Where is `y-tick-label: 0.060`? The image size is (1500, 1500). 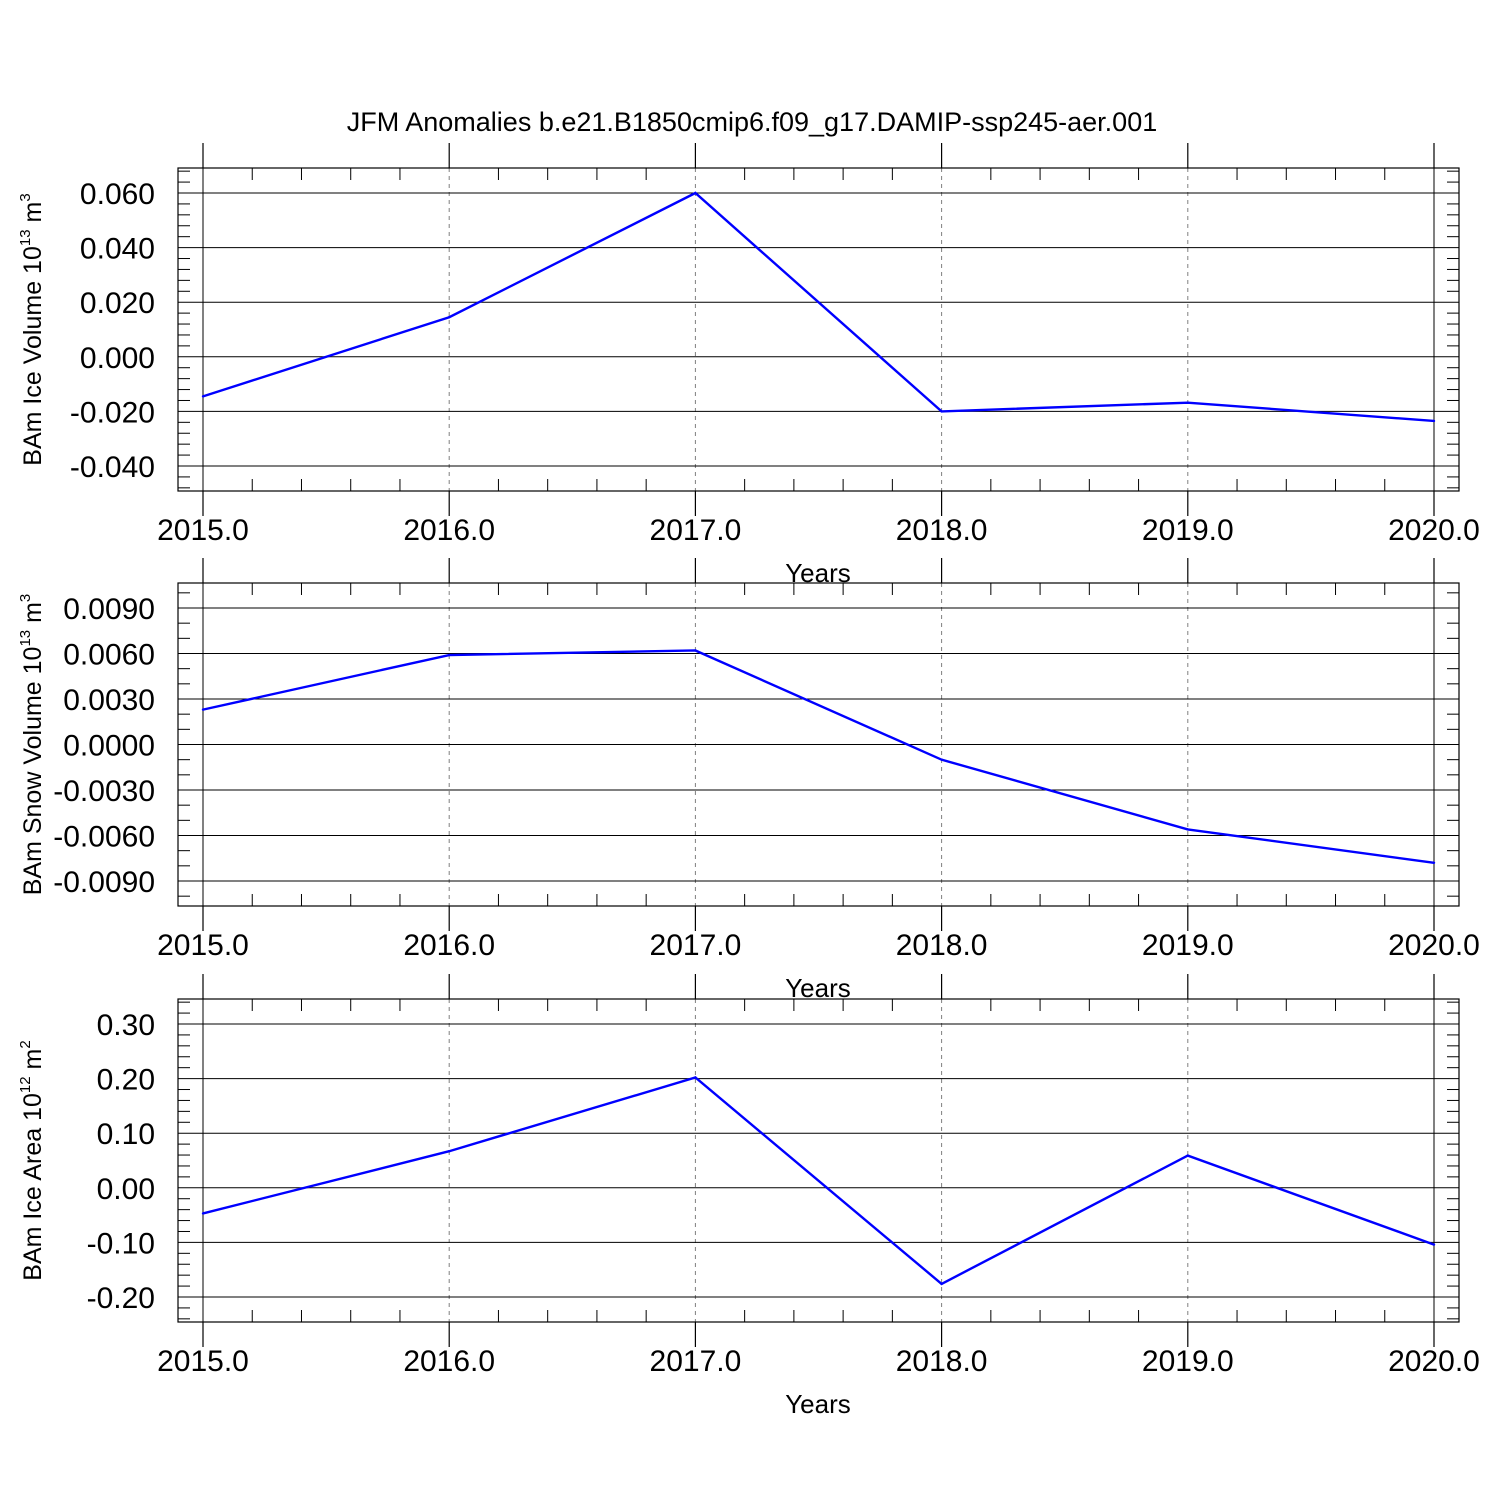 y-tick-label: 0.060 is located at coordinates (117, 194).